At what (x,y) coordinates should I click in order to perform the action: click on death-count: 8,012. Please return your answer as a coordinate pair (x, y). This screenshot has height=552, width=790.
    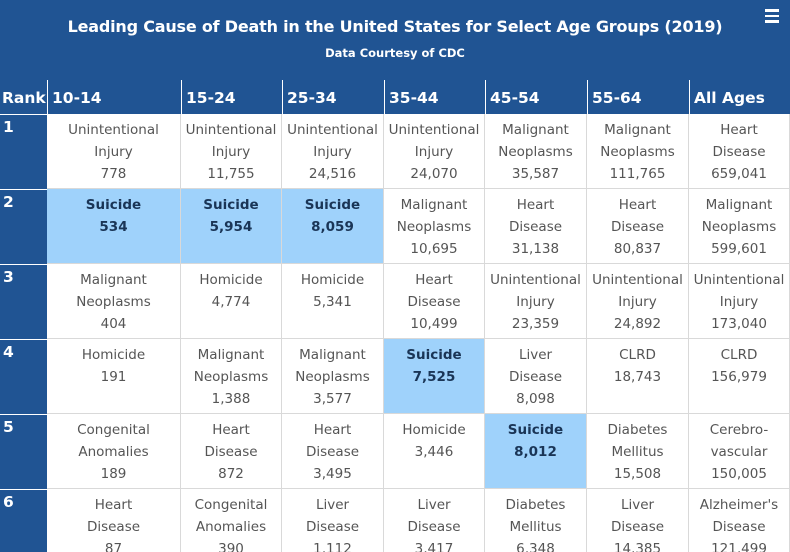
    Looking at the image, I should click on (535, 452).